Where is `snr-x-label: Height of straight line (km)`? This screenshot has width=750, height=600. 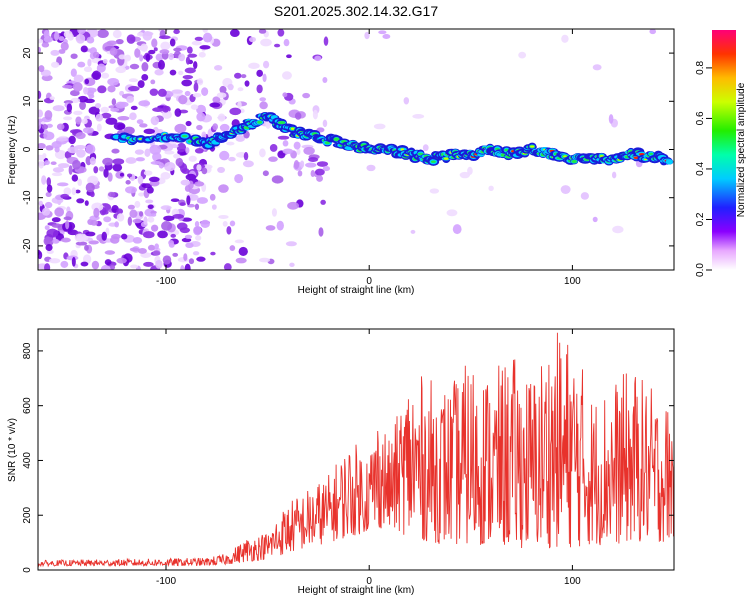
snr-x-label: Height of straight line (km) is located at coordinates (356, 590).